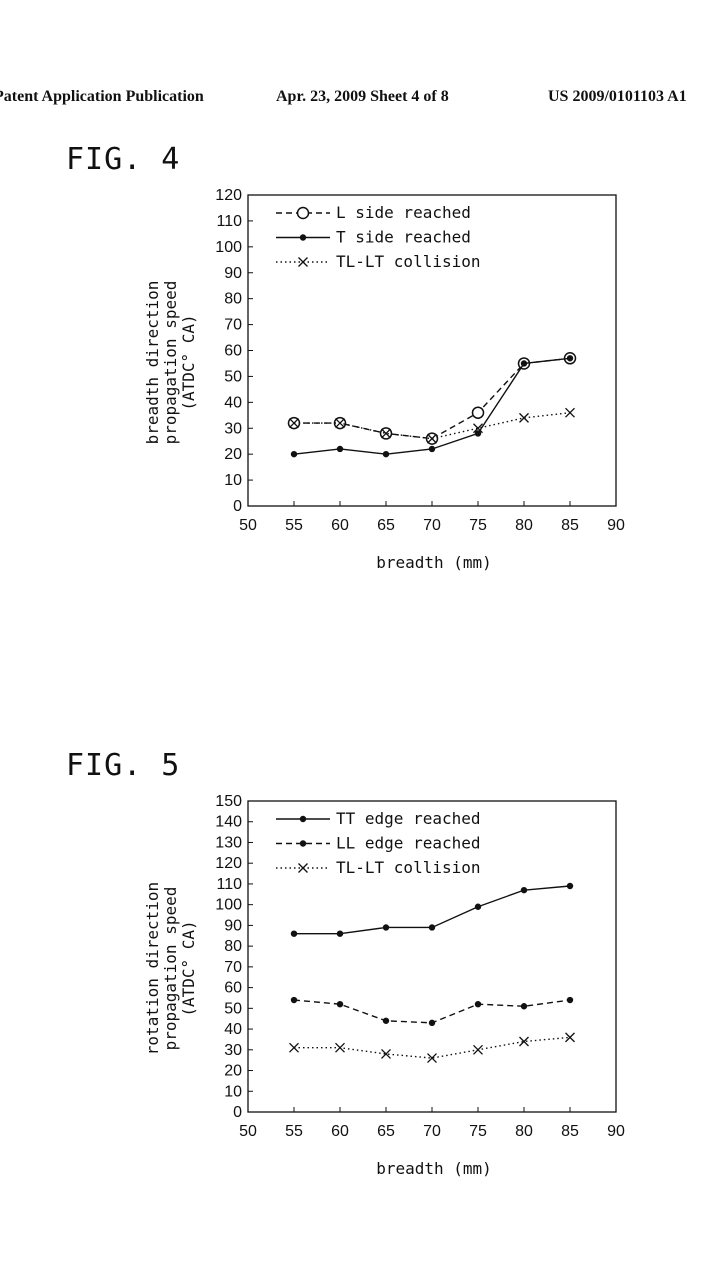  Describe the element at coordinates (228, 842) in the screenshot. I see `y-tick-label: 130` at that location.